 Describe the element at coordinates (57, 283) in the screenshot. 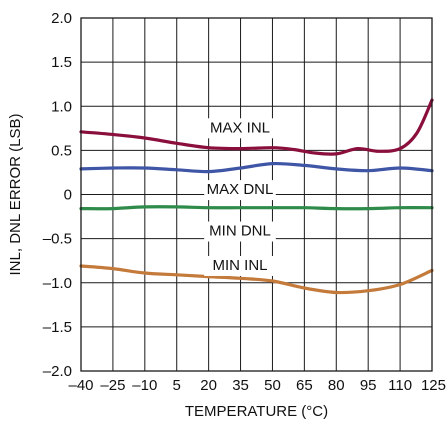

I see `y-tick-label: –1.0` at that location.